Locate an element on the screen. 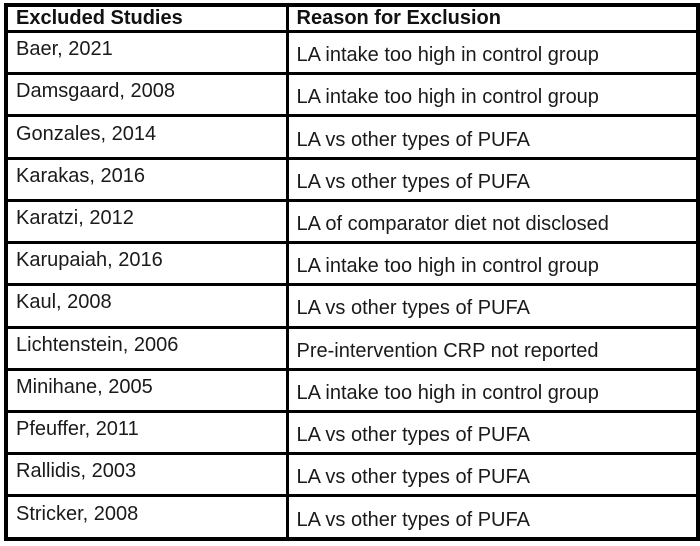 Image resolution: width=700 pixels, height=546 pixels. table-row: Pfeuffer, 2011 LA vs other types of PUFA is located at coordinates (352, 432).